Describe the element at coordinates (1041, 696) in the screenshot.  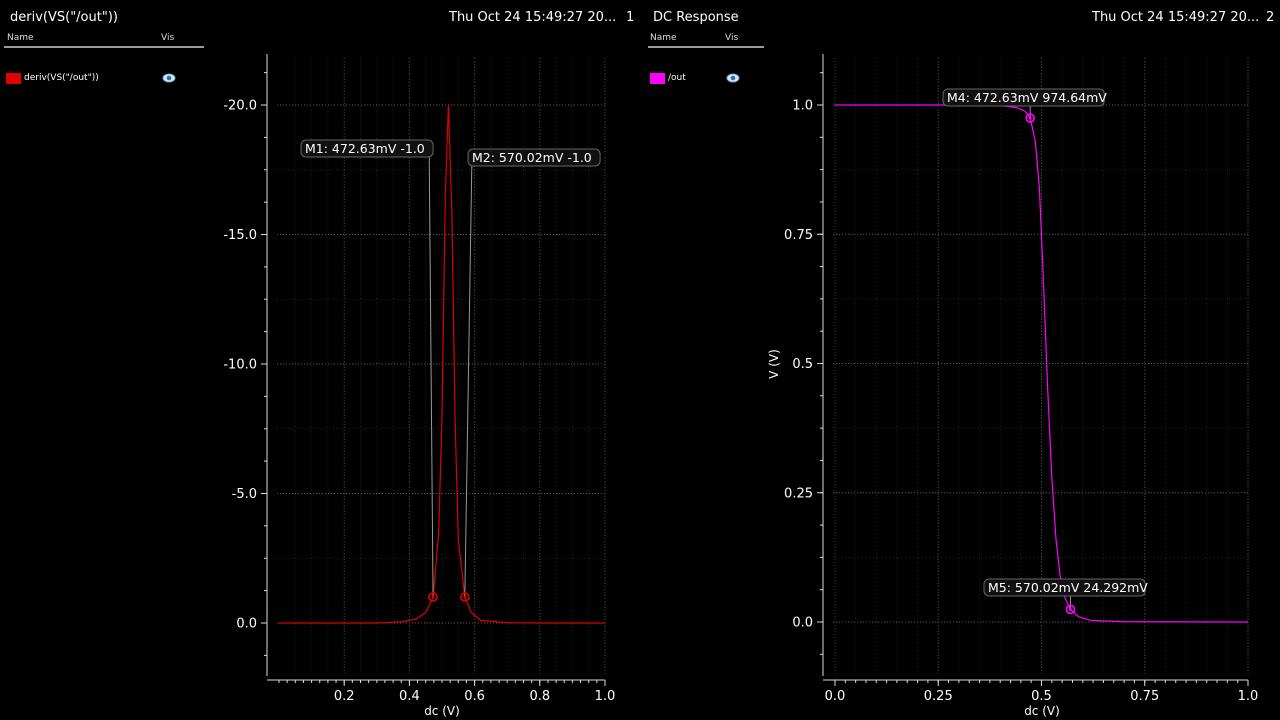
I see `x-tick-label: 0.5` at that location.